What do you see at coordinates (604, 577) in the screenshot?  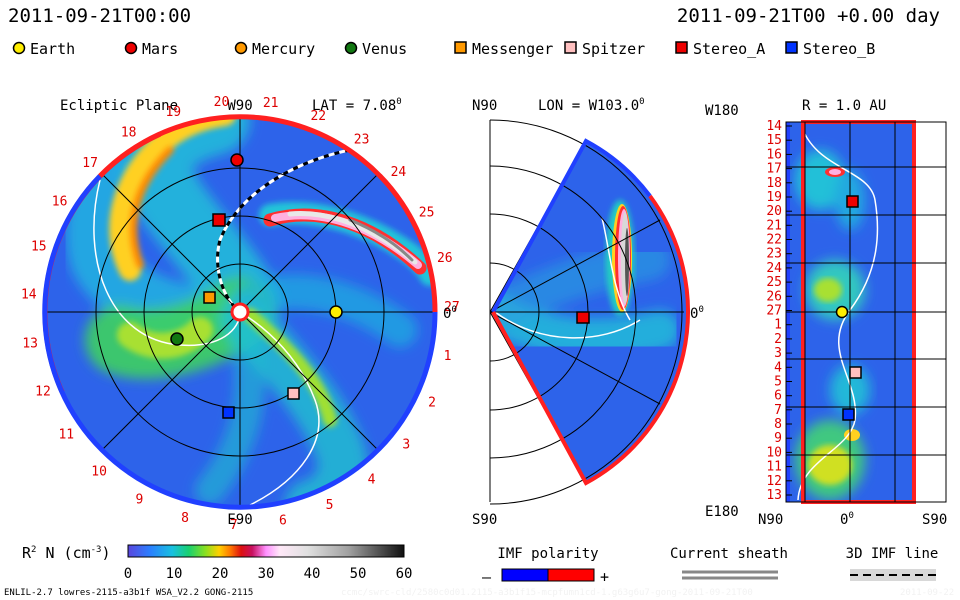 I see `imf-plus-sign: +` at bounding box center [604, 577].